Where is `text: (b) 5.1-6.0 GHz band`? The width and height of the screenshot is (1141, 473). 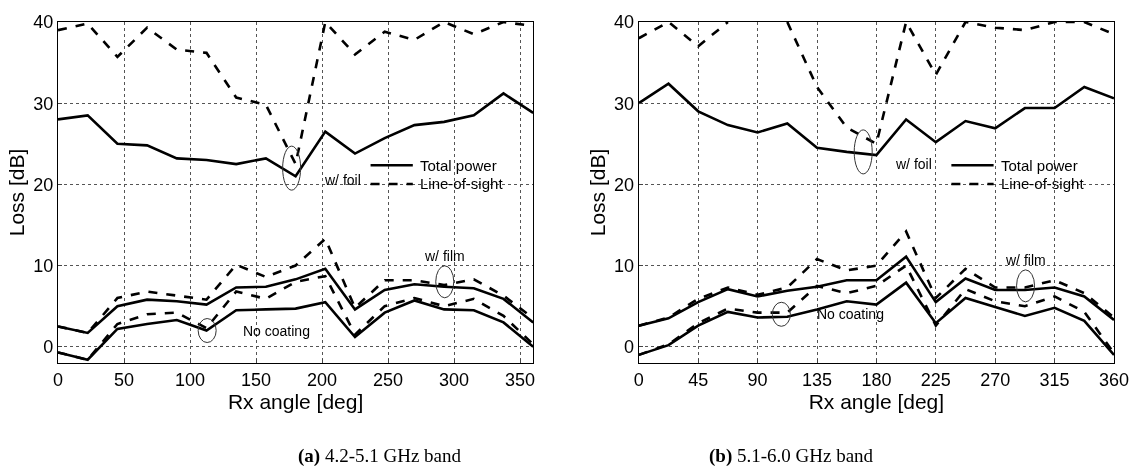
text: (b) 5.1-6.0 GHz band is located at coordinates (791, 456).